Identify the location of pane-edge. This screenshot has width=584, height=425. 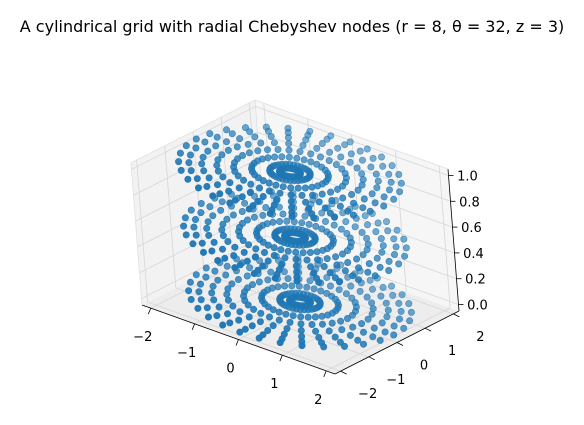
(351, 134).